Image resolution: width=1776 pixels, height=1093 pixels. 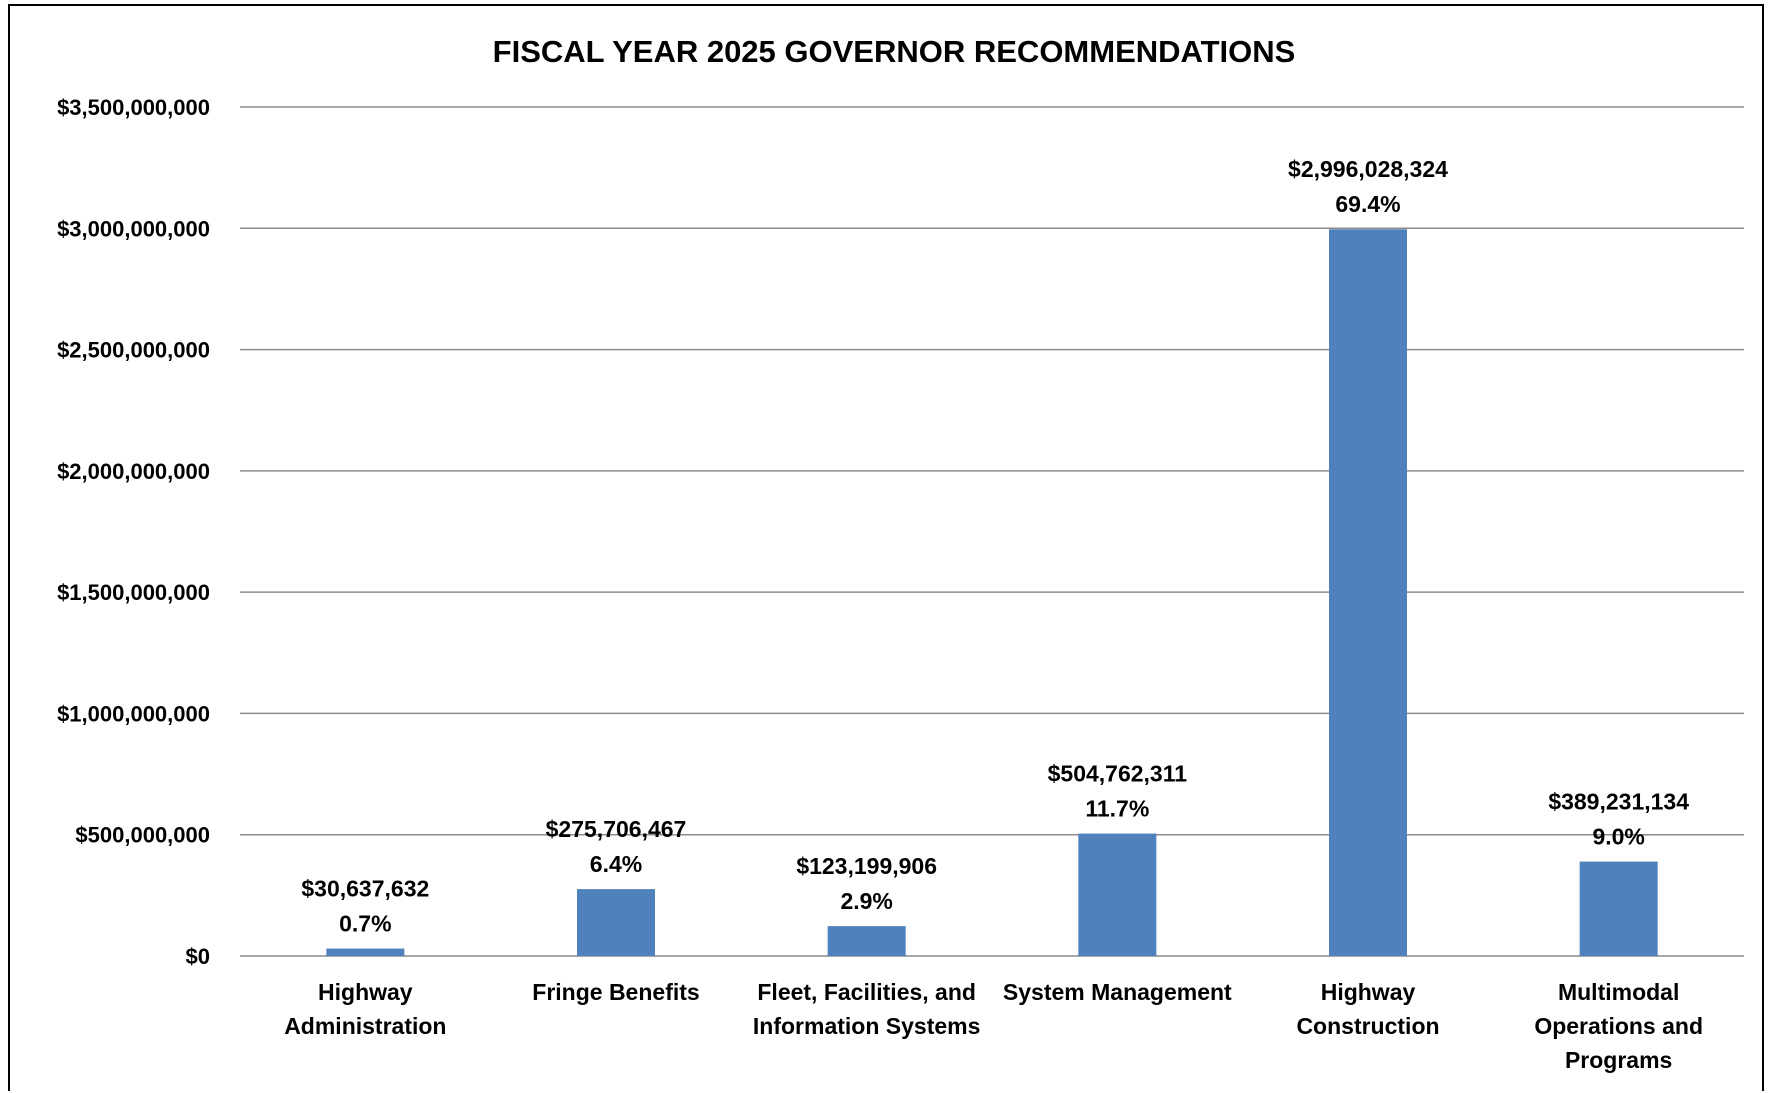 What do you see at coordinates (616, 829) in the screenshot?
I see `data-label-value: $275,706,467` at bounding box center [616, 829].